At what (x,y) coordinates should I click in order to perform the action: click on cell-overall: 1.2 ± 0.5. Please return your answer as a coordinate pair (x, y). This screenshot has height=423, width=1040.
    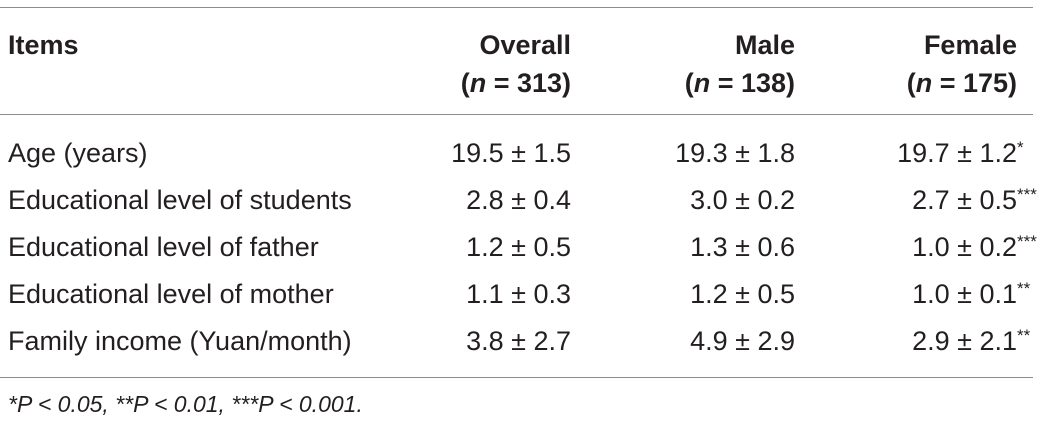
    Looking at the image, I should click on (518, 247).